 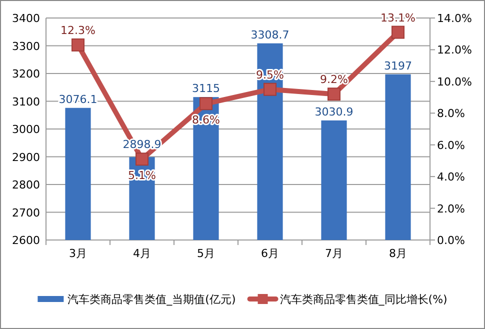 What do you see at coordinates (334, 79) in the screenshot?
I see `data-label: 9.2%` at bounding box center [334, 79].